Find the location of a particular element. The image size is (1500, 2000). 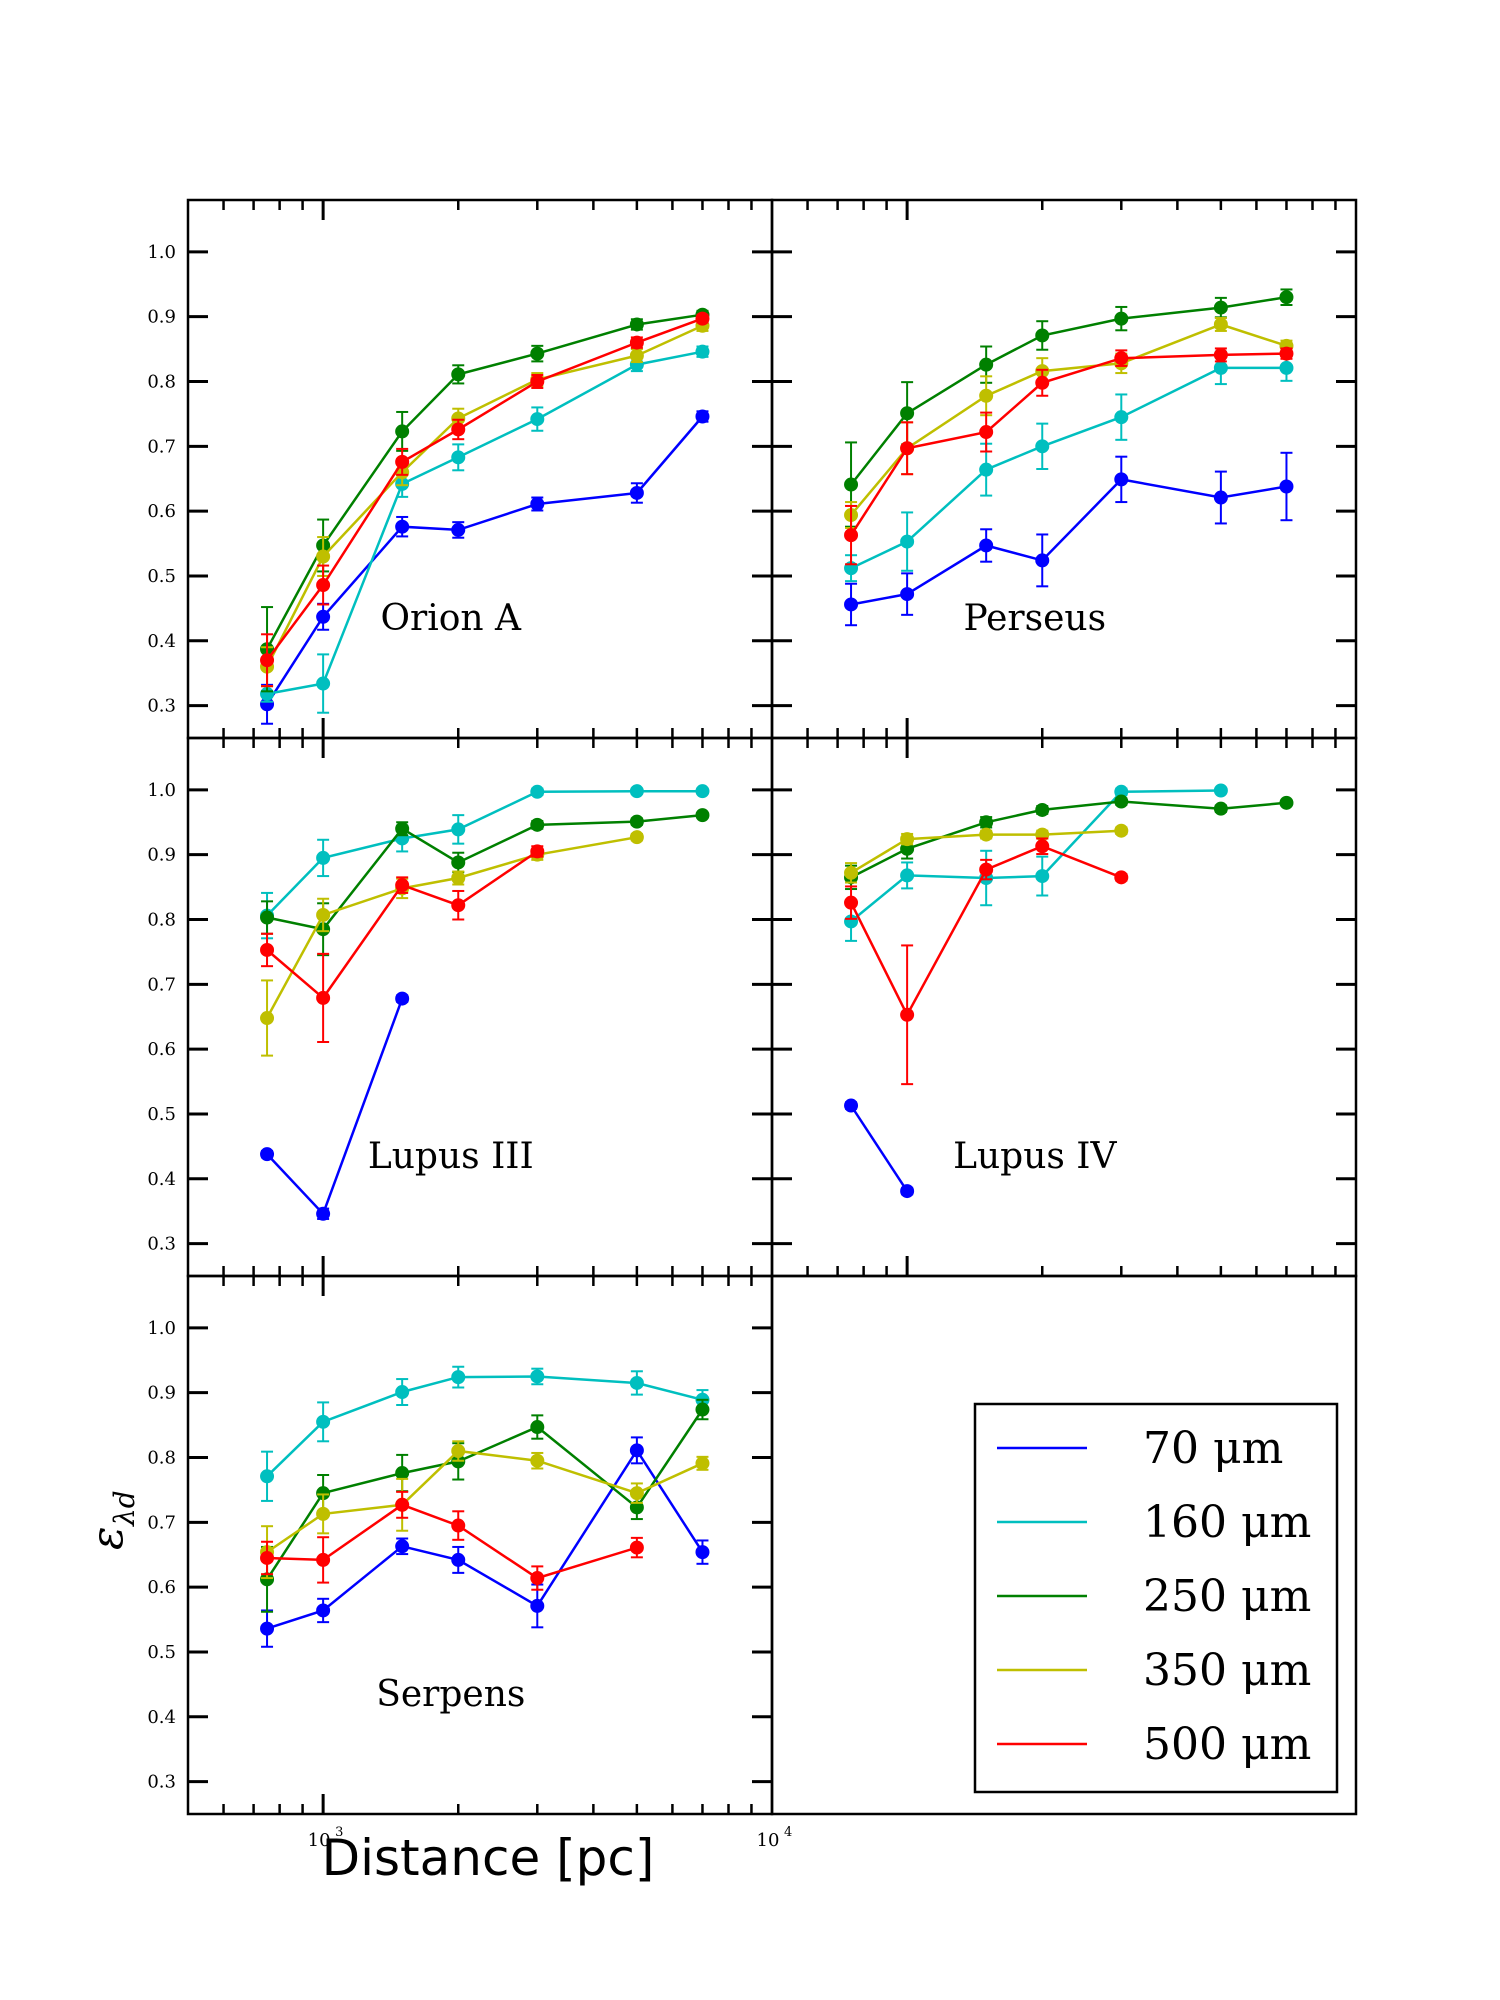

series-line is located at coordinates (452, 1541).